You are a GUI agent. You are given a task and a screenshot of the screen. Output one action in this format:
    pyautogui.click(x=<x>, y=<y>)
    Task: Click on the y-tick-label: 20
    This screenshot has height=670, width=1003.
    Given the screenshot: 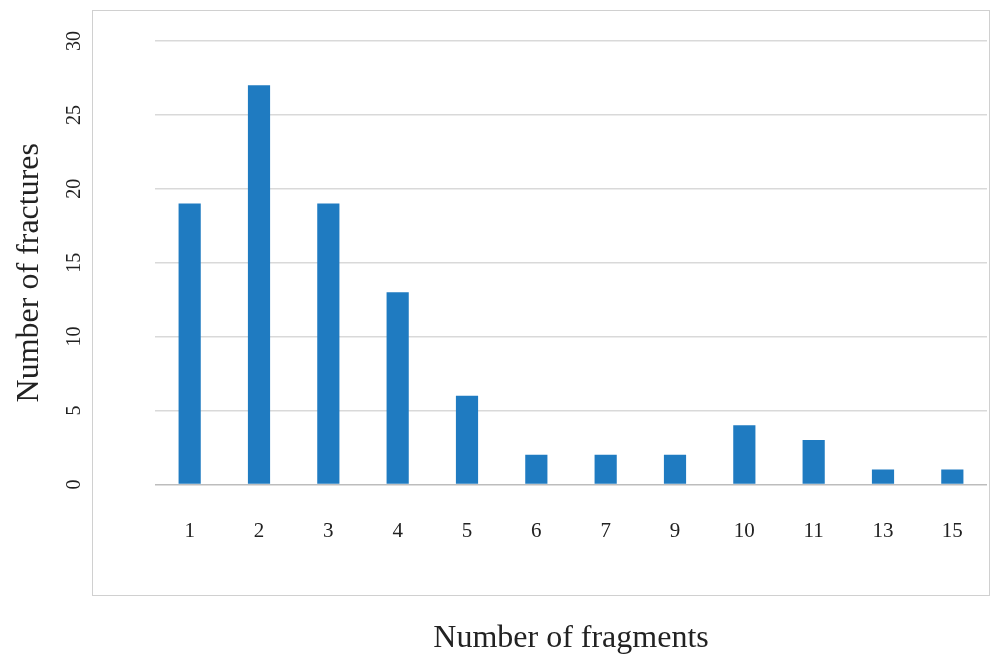 What is the action you would take?
    pyautogui.click(x=73, y=188)
    